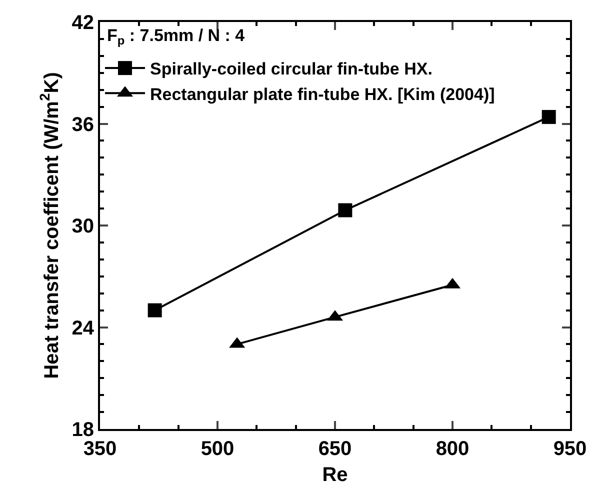  I want to click on y-tick-label: 18, so click(83, 430).